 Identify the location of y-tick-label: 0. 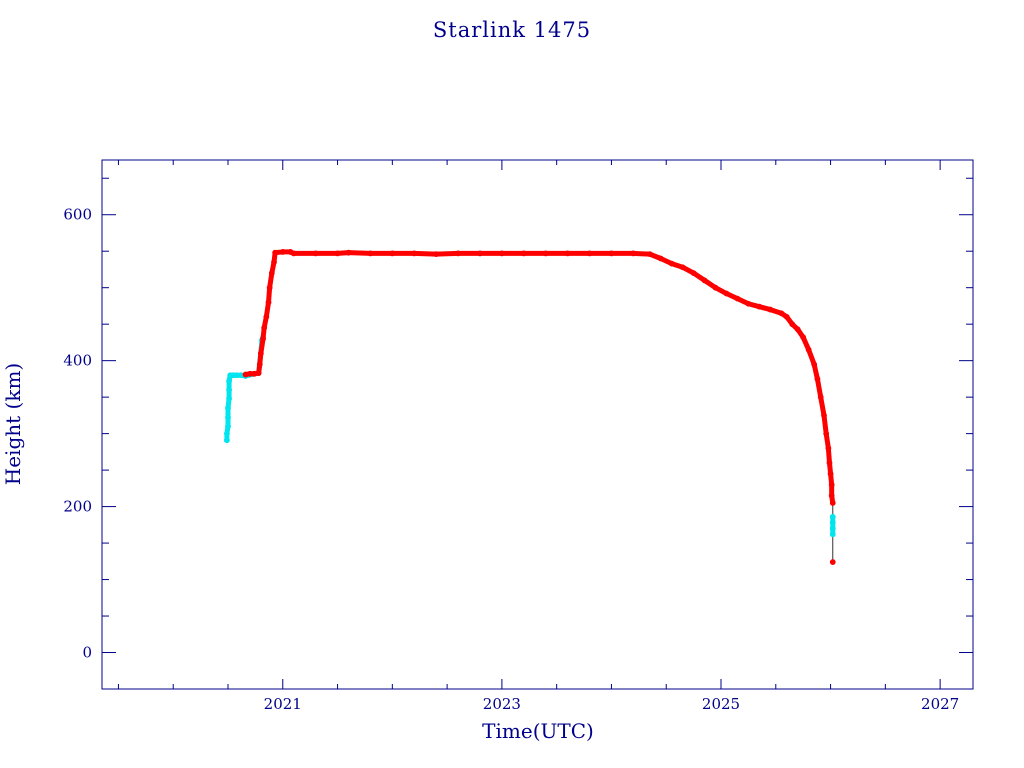
(87, 653).